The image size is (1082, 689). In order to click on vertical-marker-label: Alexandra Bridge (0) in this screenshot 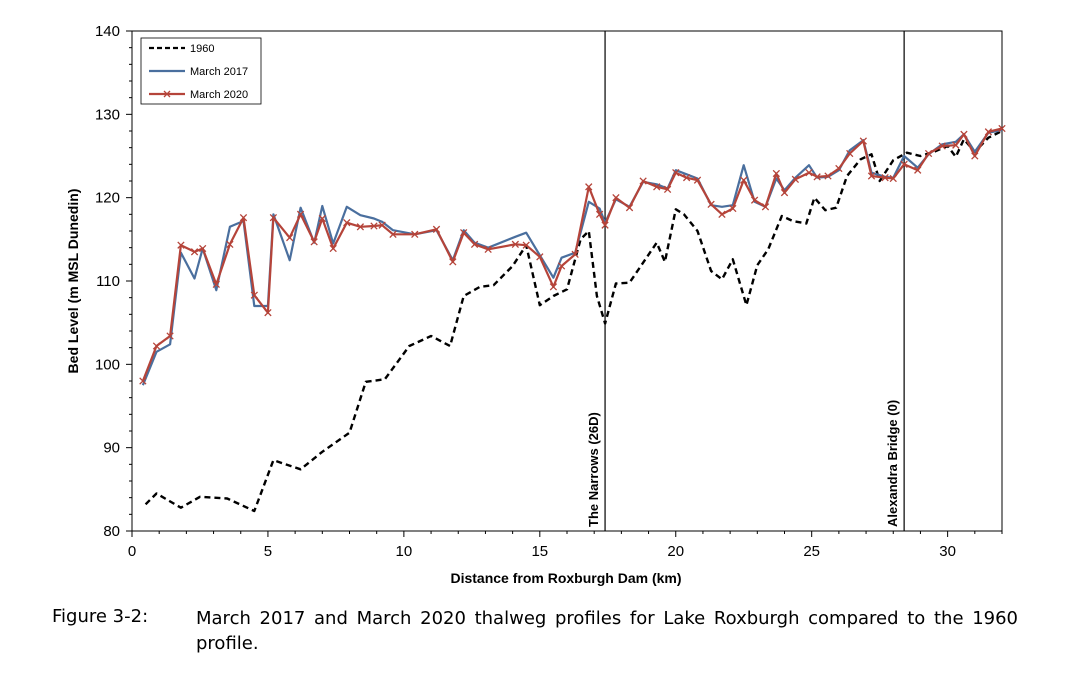, I will do `click(892, 463)`.